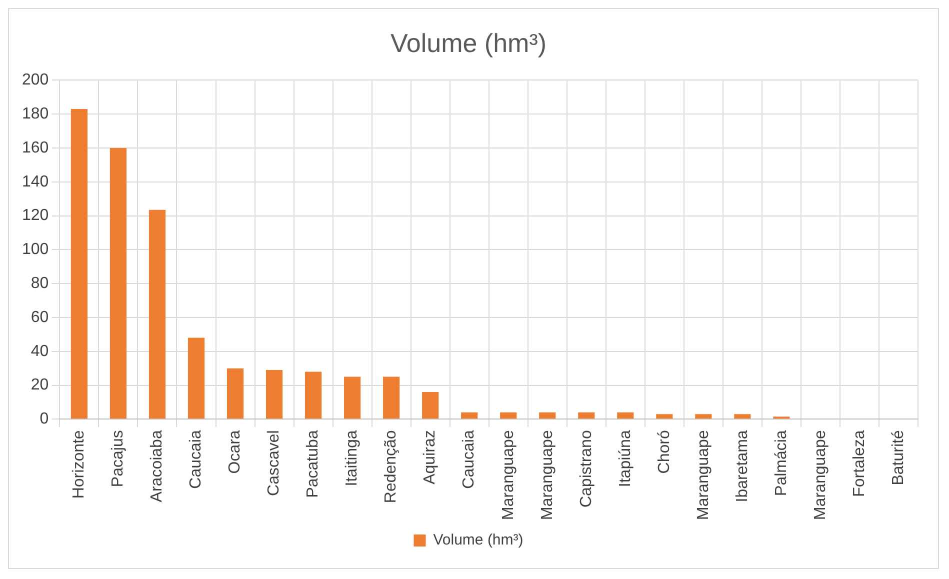 Image resolution: width=949 pixels, height=579 pixels. What do you see at coordinates (235, 452) in the screenshot?
I see `x-tick-label: Ocara` at bounding box center [235, 452].